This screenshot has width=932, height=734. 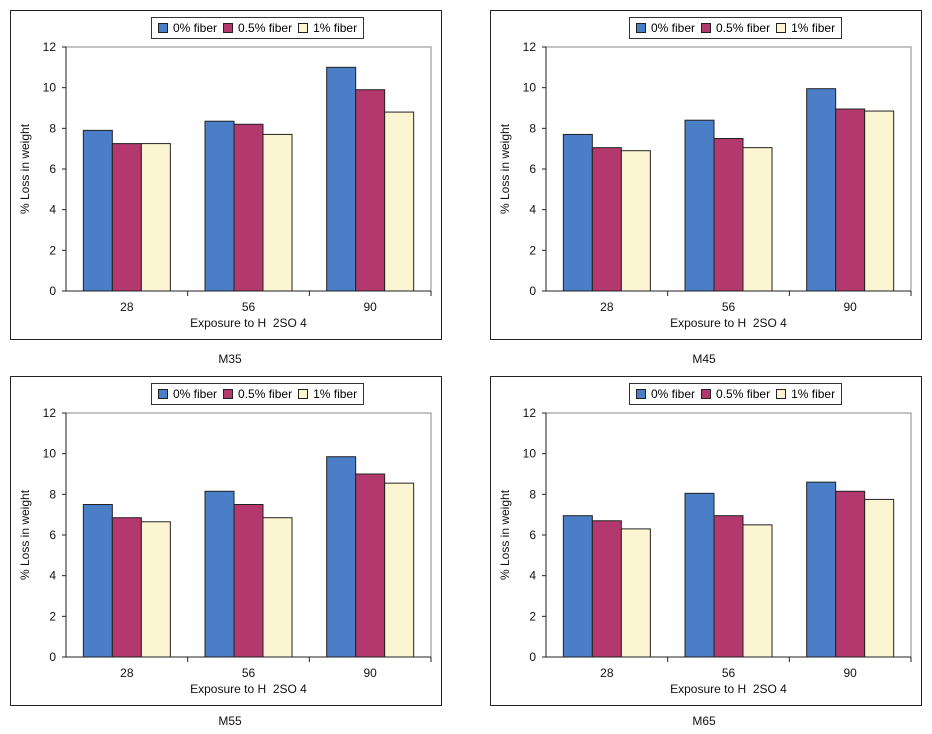 I want to click on legend-m65: 0% fiber 0.5% fiber 1% fiber, so click(x=736, y=394).